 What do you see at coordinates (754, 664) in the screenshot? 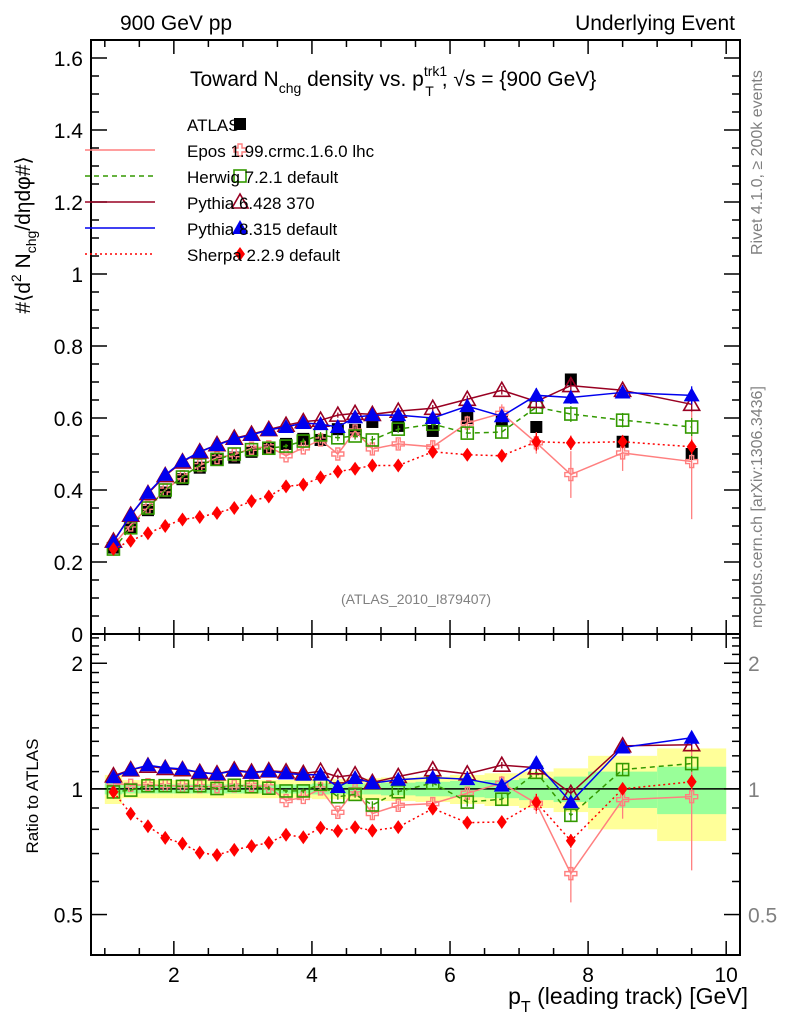
I see `ratio-y-tick-label-right: 2` at bounding box center [754, 664].